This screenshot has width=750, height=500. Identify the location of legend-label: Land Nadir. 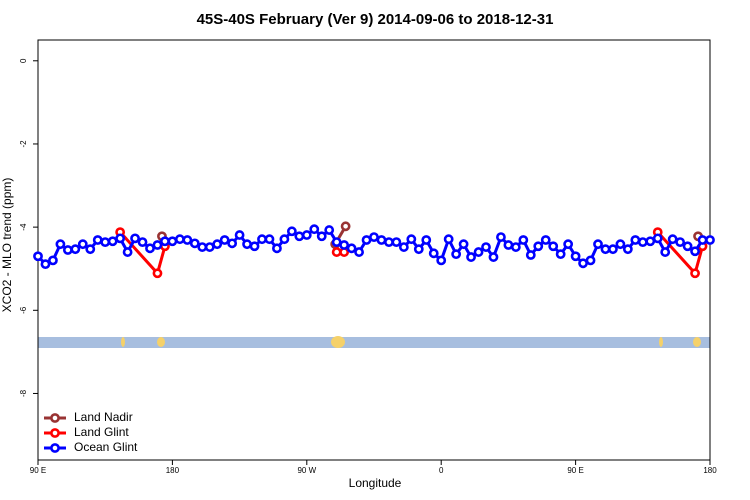
(103, 417).